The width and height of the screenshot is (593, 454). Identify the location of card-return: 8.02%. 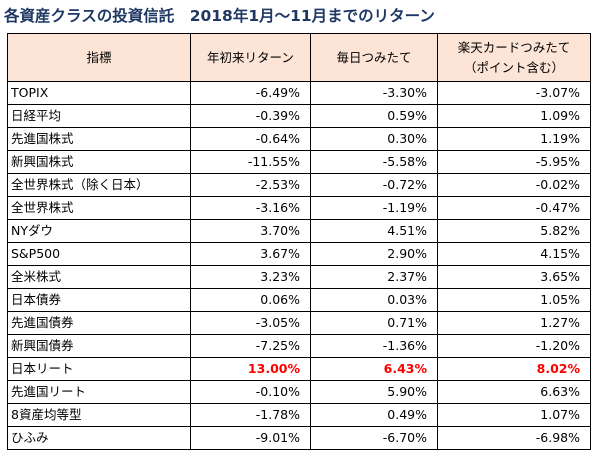
(514, 369).